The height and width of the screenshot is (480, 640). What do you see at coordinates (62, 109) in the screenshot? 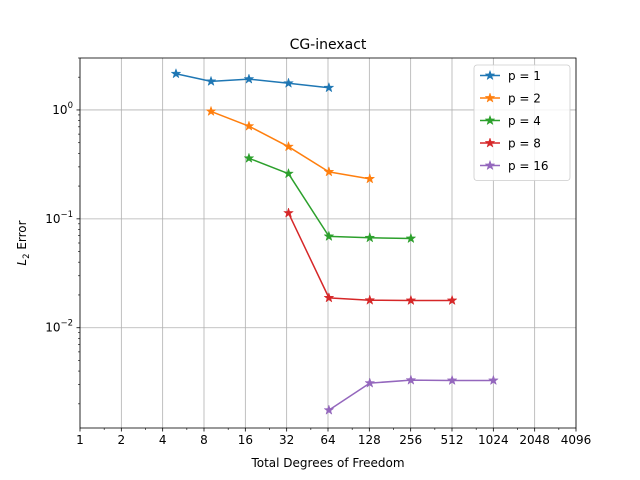
I see `y-tick-label: 10⁰` at bounding box center [62, 109].